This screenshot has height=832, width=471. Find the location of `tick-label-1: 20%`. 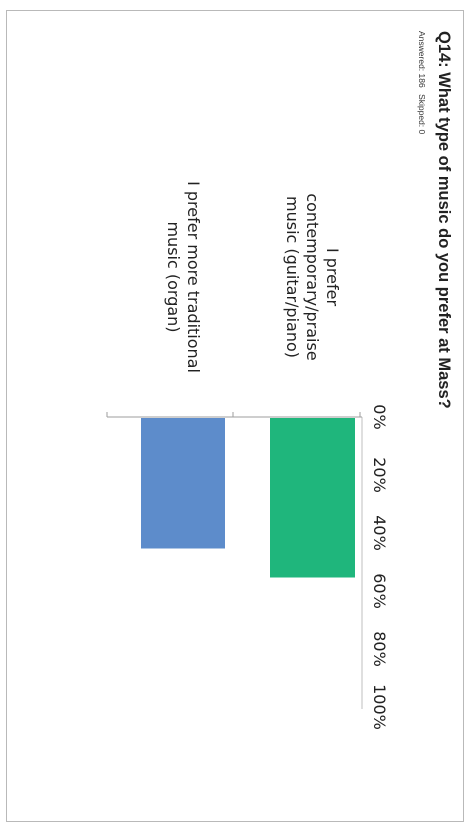

tick-label-1: 20% is located at coordinates (379, 475).